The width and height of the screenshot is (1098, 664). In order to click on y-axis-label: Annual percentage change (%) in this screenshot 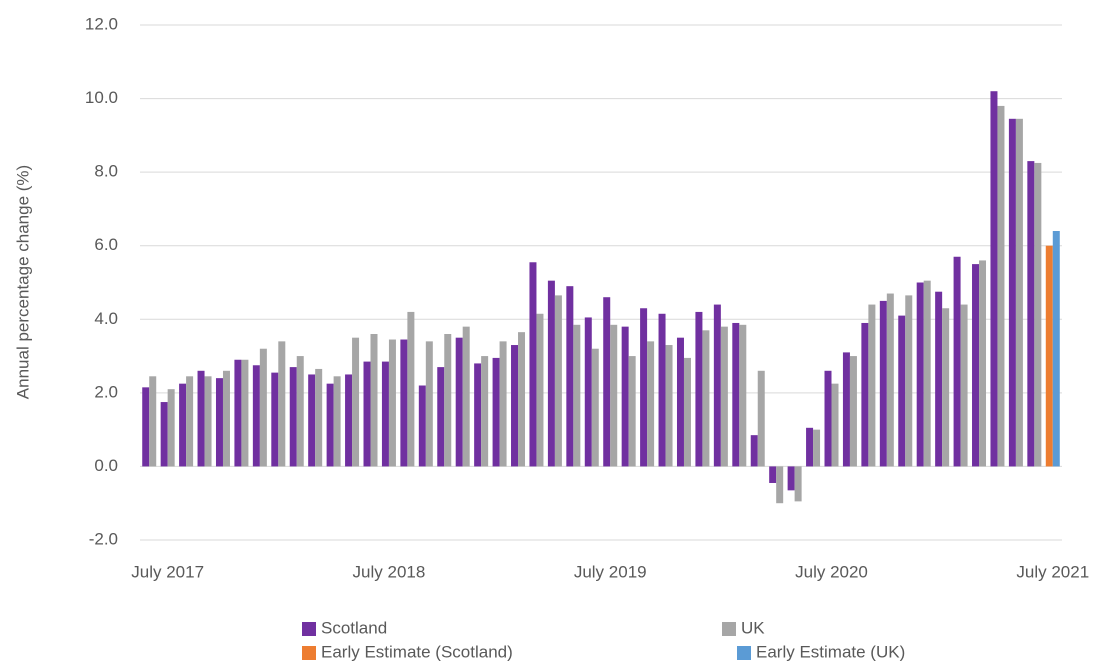, I will do `click(22, 282)`.